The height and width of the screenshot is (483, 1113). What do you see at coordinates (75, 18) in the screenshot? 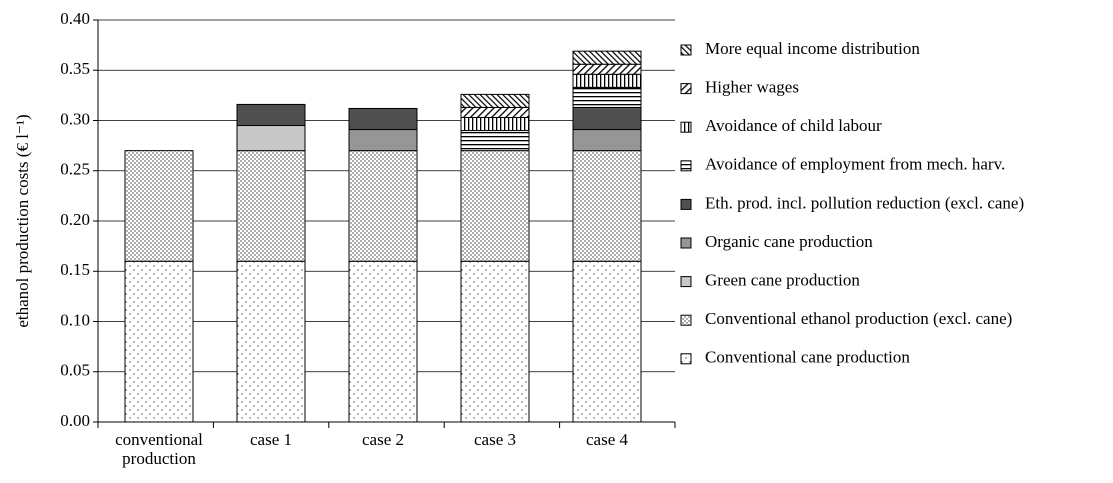
I see `y-tick-label: 0.40` at bounding box center [75, 18].